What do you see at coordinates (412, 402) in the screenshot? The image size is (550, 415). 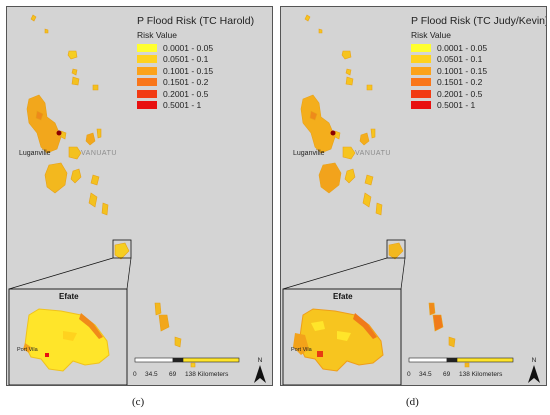 I see `caption-d: (d)` at bounding box center [412, 402].